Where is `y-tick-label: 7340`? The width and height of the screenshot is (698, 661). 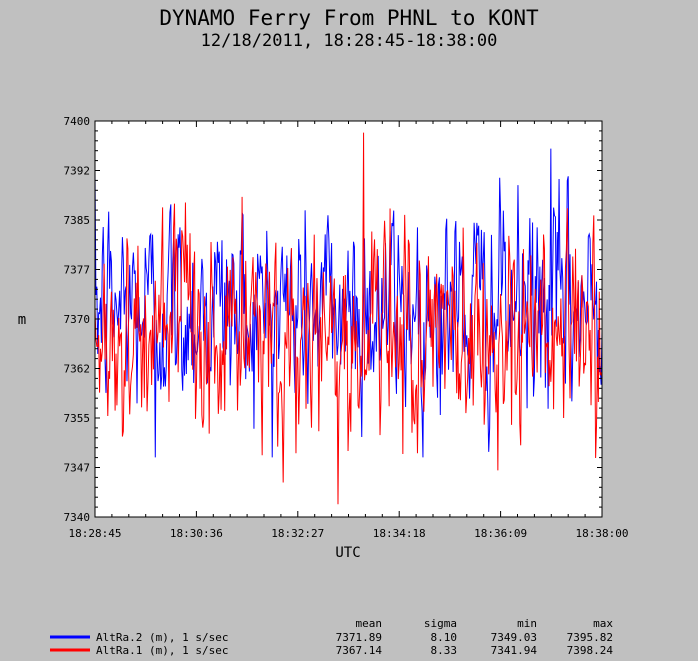 y-tick-label: 7340 is located at coordinates (77, 517).